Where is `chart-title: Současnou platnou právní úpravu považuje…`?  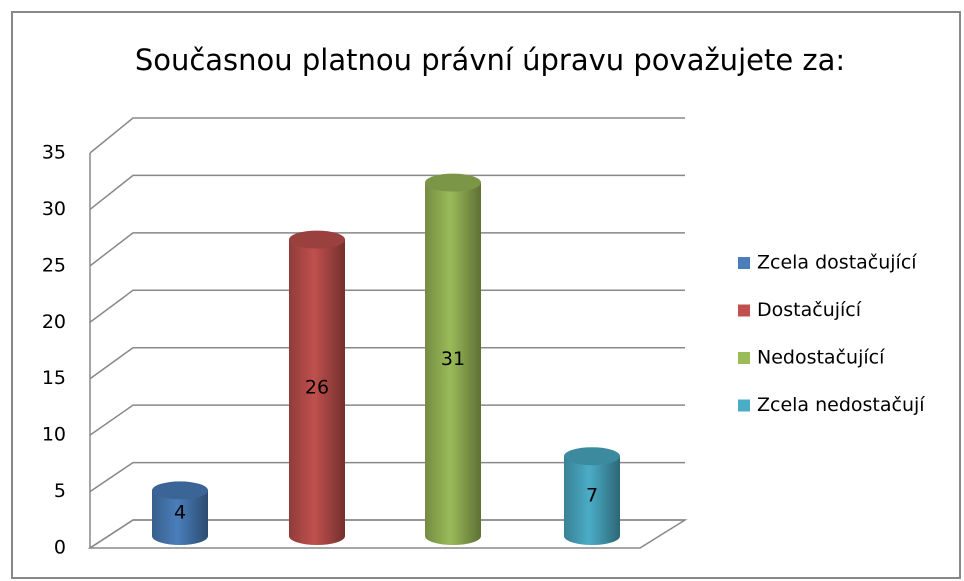 chart-title: Současnou platnou právní úpravu považuje… is located at coordinates (490, 60).